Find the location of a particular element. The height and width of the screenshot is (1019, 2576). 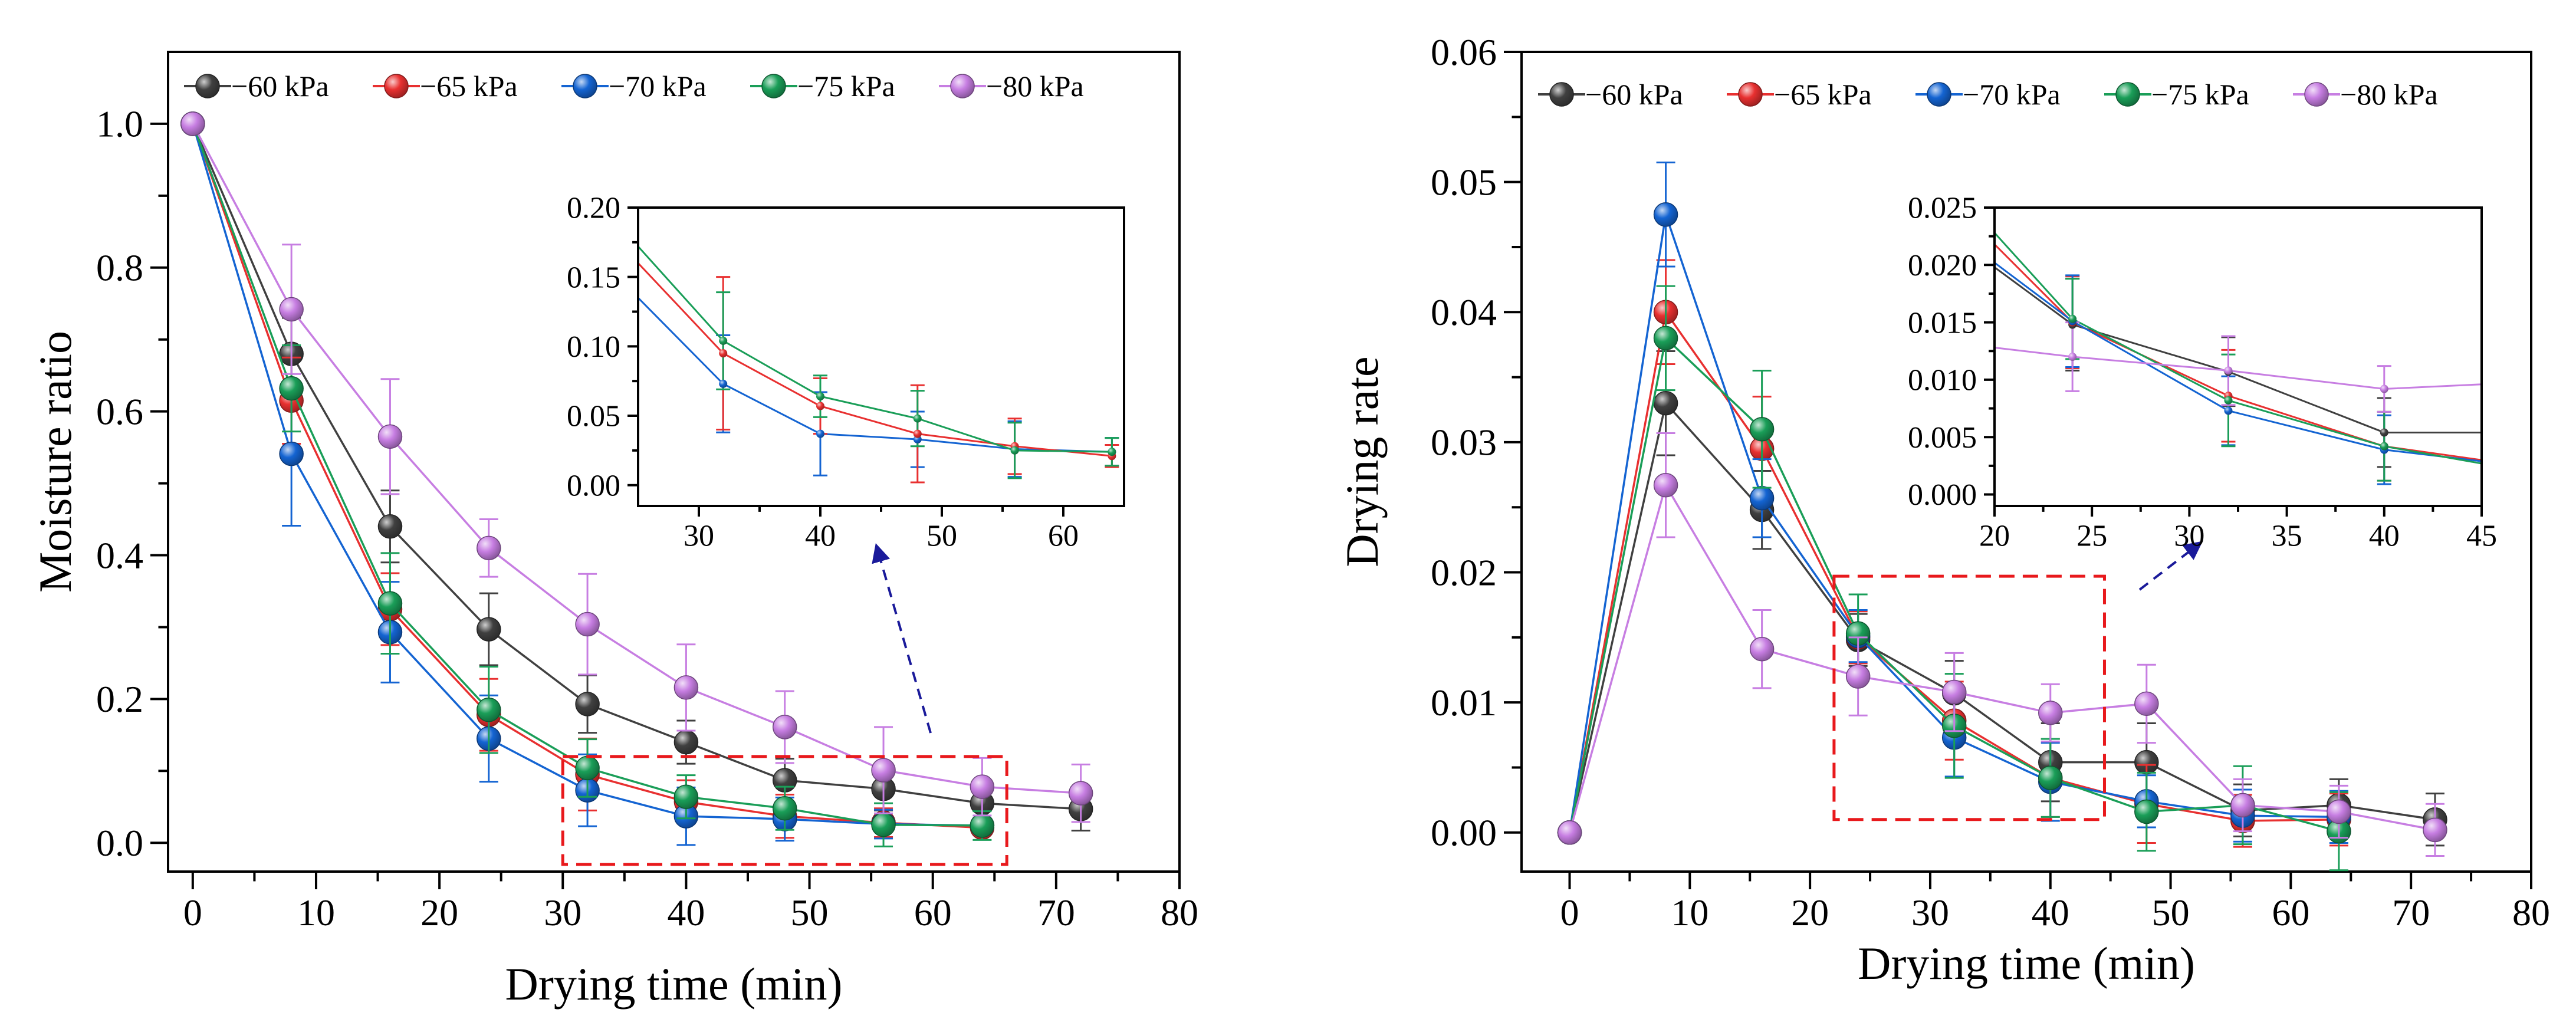

rate-ytick-label: 0.00 is located at coordinates (1464, 833).